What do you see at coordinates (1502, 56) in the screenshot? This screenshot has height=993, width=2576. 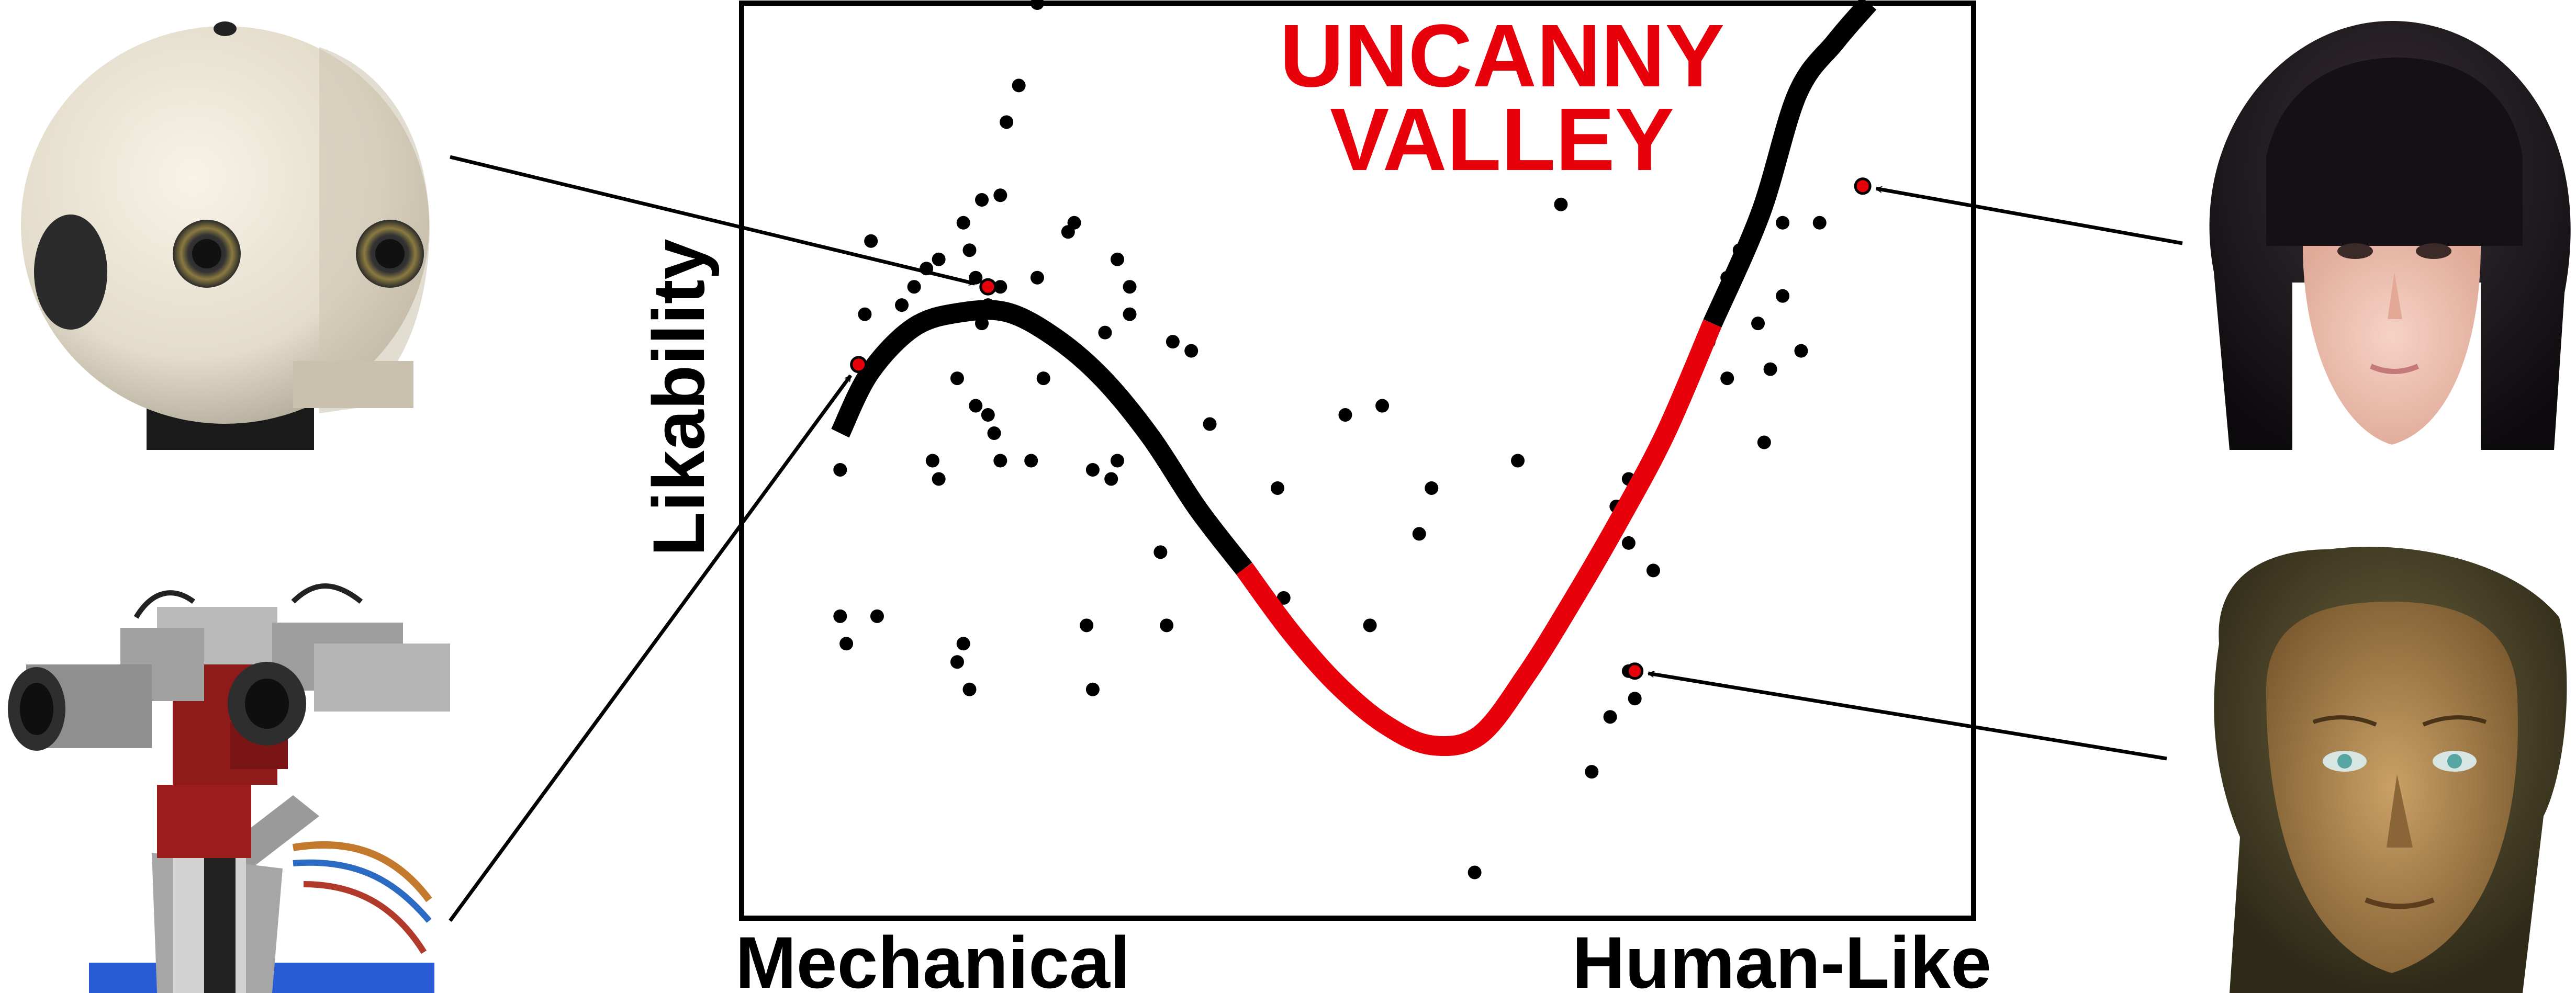 I see `annotation-uncanny: UNCANNY` at bounding box center [1502, 56].